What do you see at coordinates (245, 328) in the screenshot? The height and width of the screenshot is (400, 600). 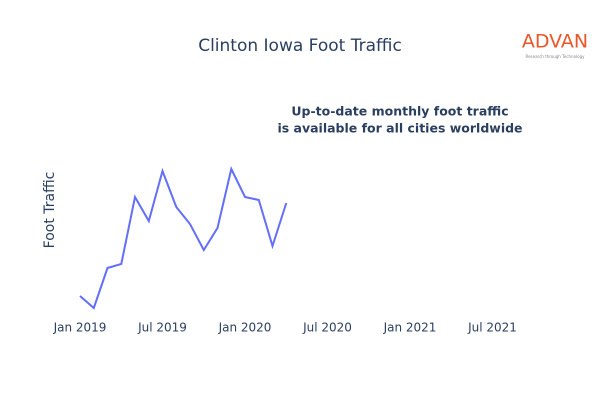 I see `x-tick-label: Jan 2020` at bounding box center [245, 328].